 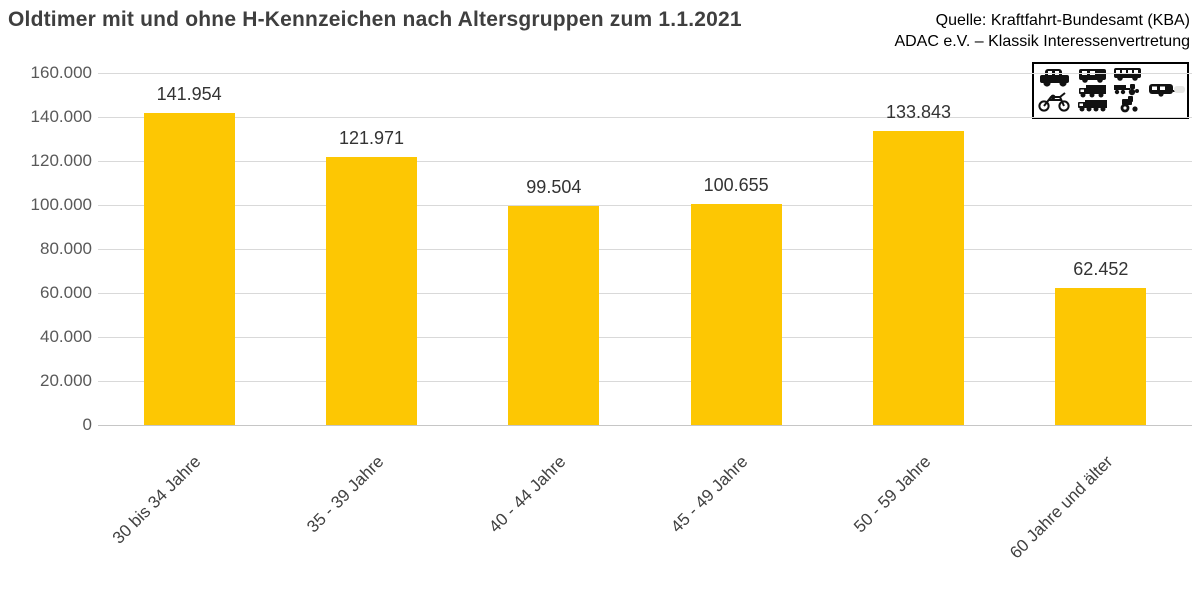 What do you see at coordinates (527, 494) in the screenshot?
I see `x-tick-label: 40 - 44 Jahre` at bounding box center [527, 494].